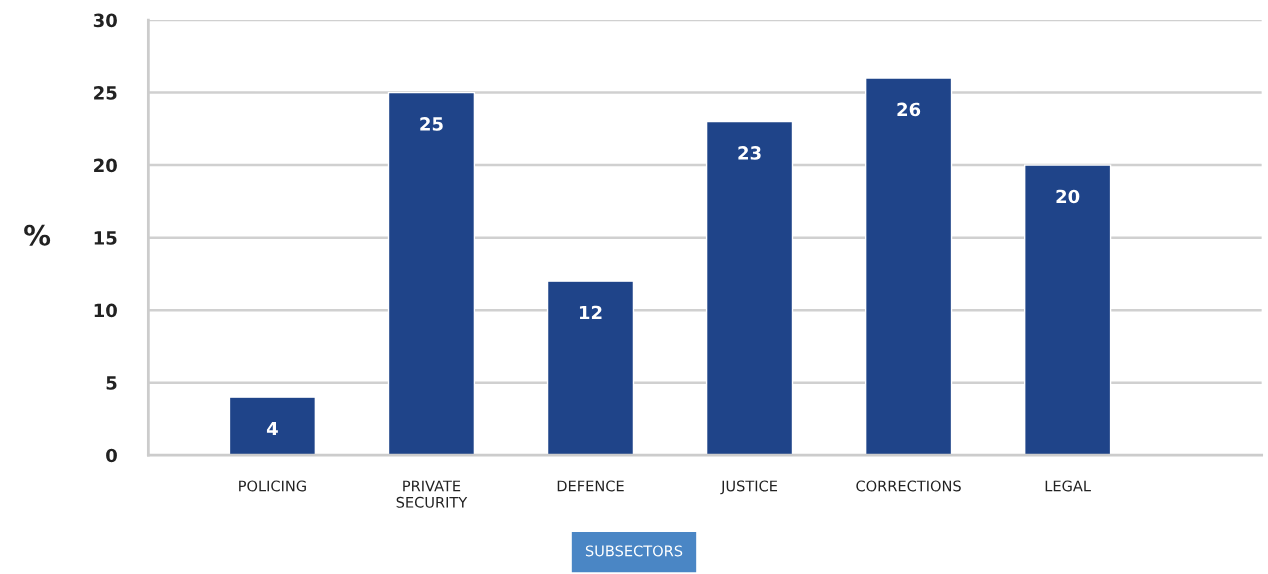 The width and height of the screenshot is (1268, 574). I want to click on y-tick-label: 30, so click(105, 20).